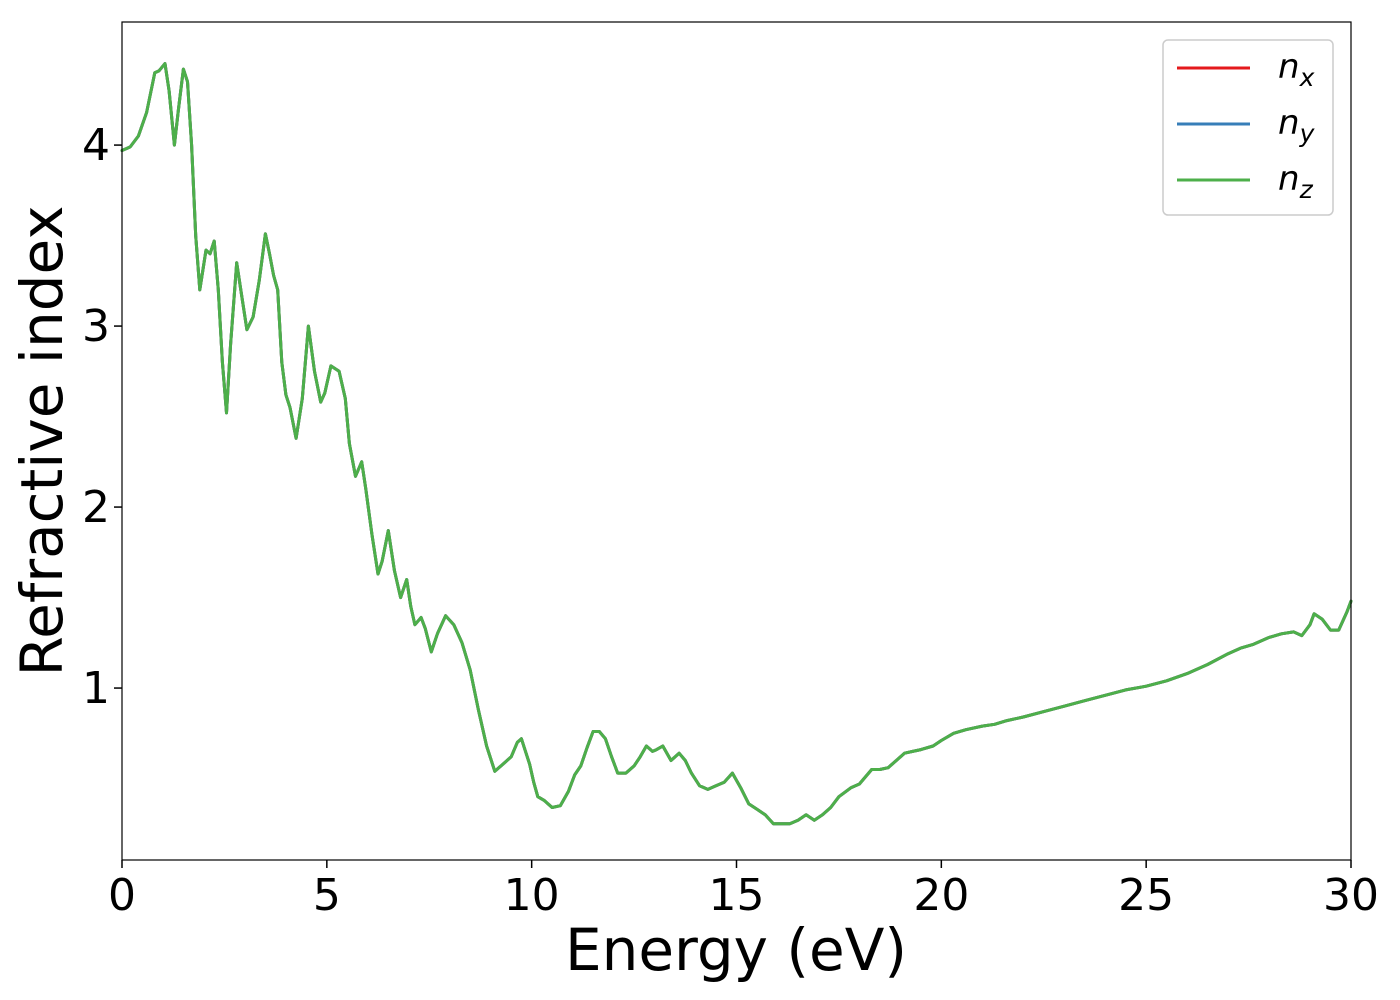 This screenshot has width=1400, height=1000. Describe the element at coordinates (122, 895) in the screenshot. I see `x-tick-label: 0` at that location.